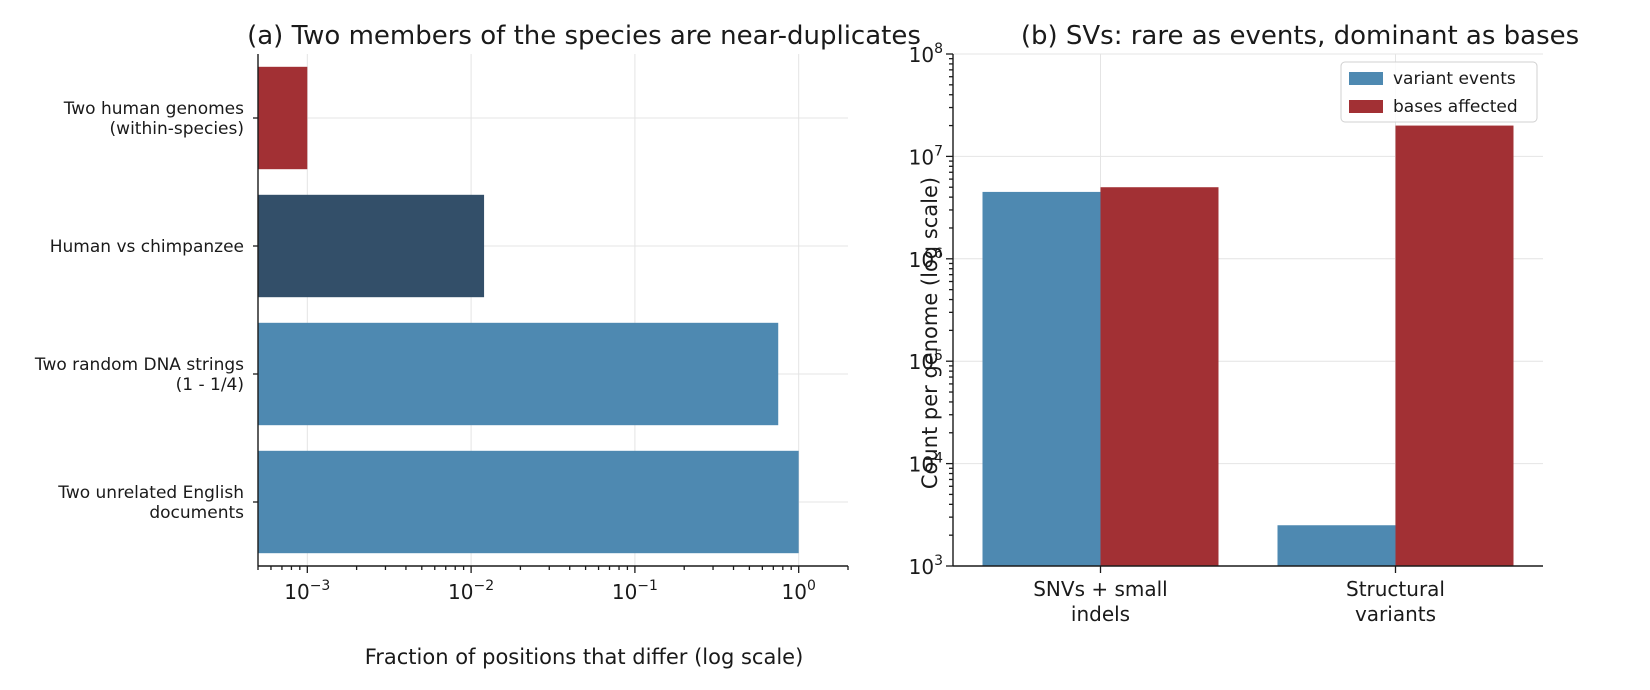  Describe the element at coordinates (926, 54) in the screenshot. I see `panel-b-ytick-label-5: 10⁸` at that location.